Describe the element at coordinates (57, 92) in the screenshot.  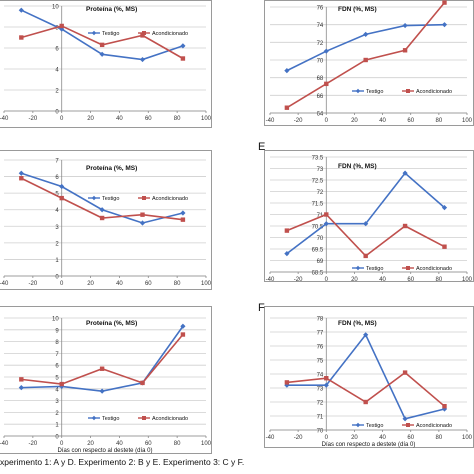
I see `y-tick-label: 2` at that location.